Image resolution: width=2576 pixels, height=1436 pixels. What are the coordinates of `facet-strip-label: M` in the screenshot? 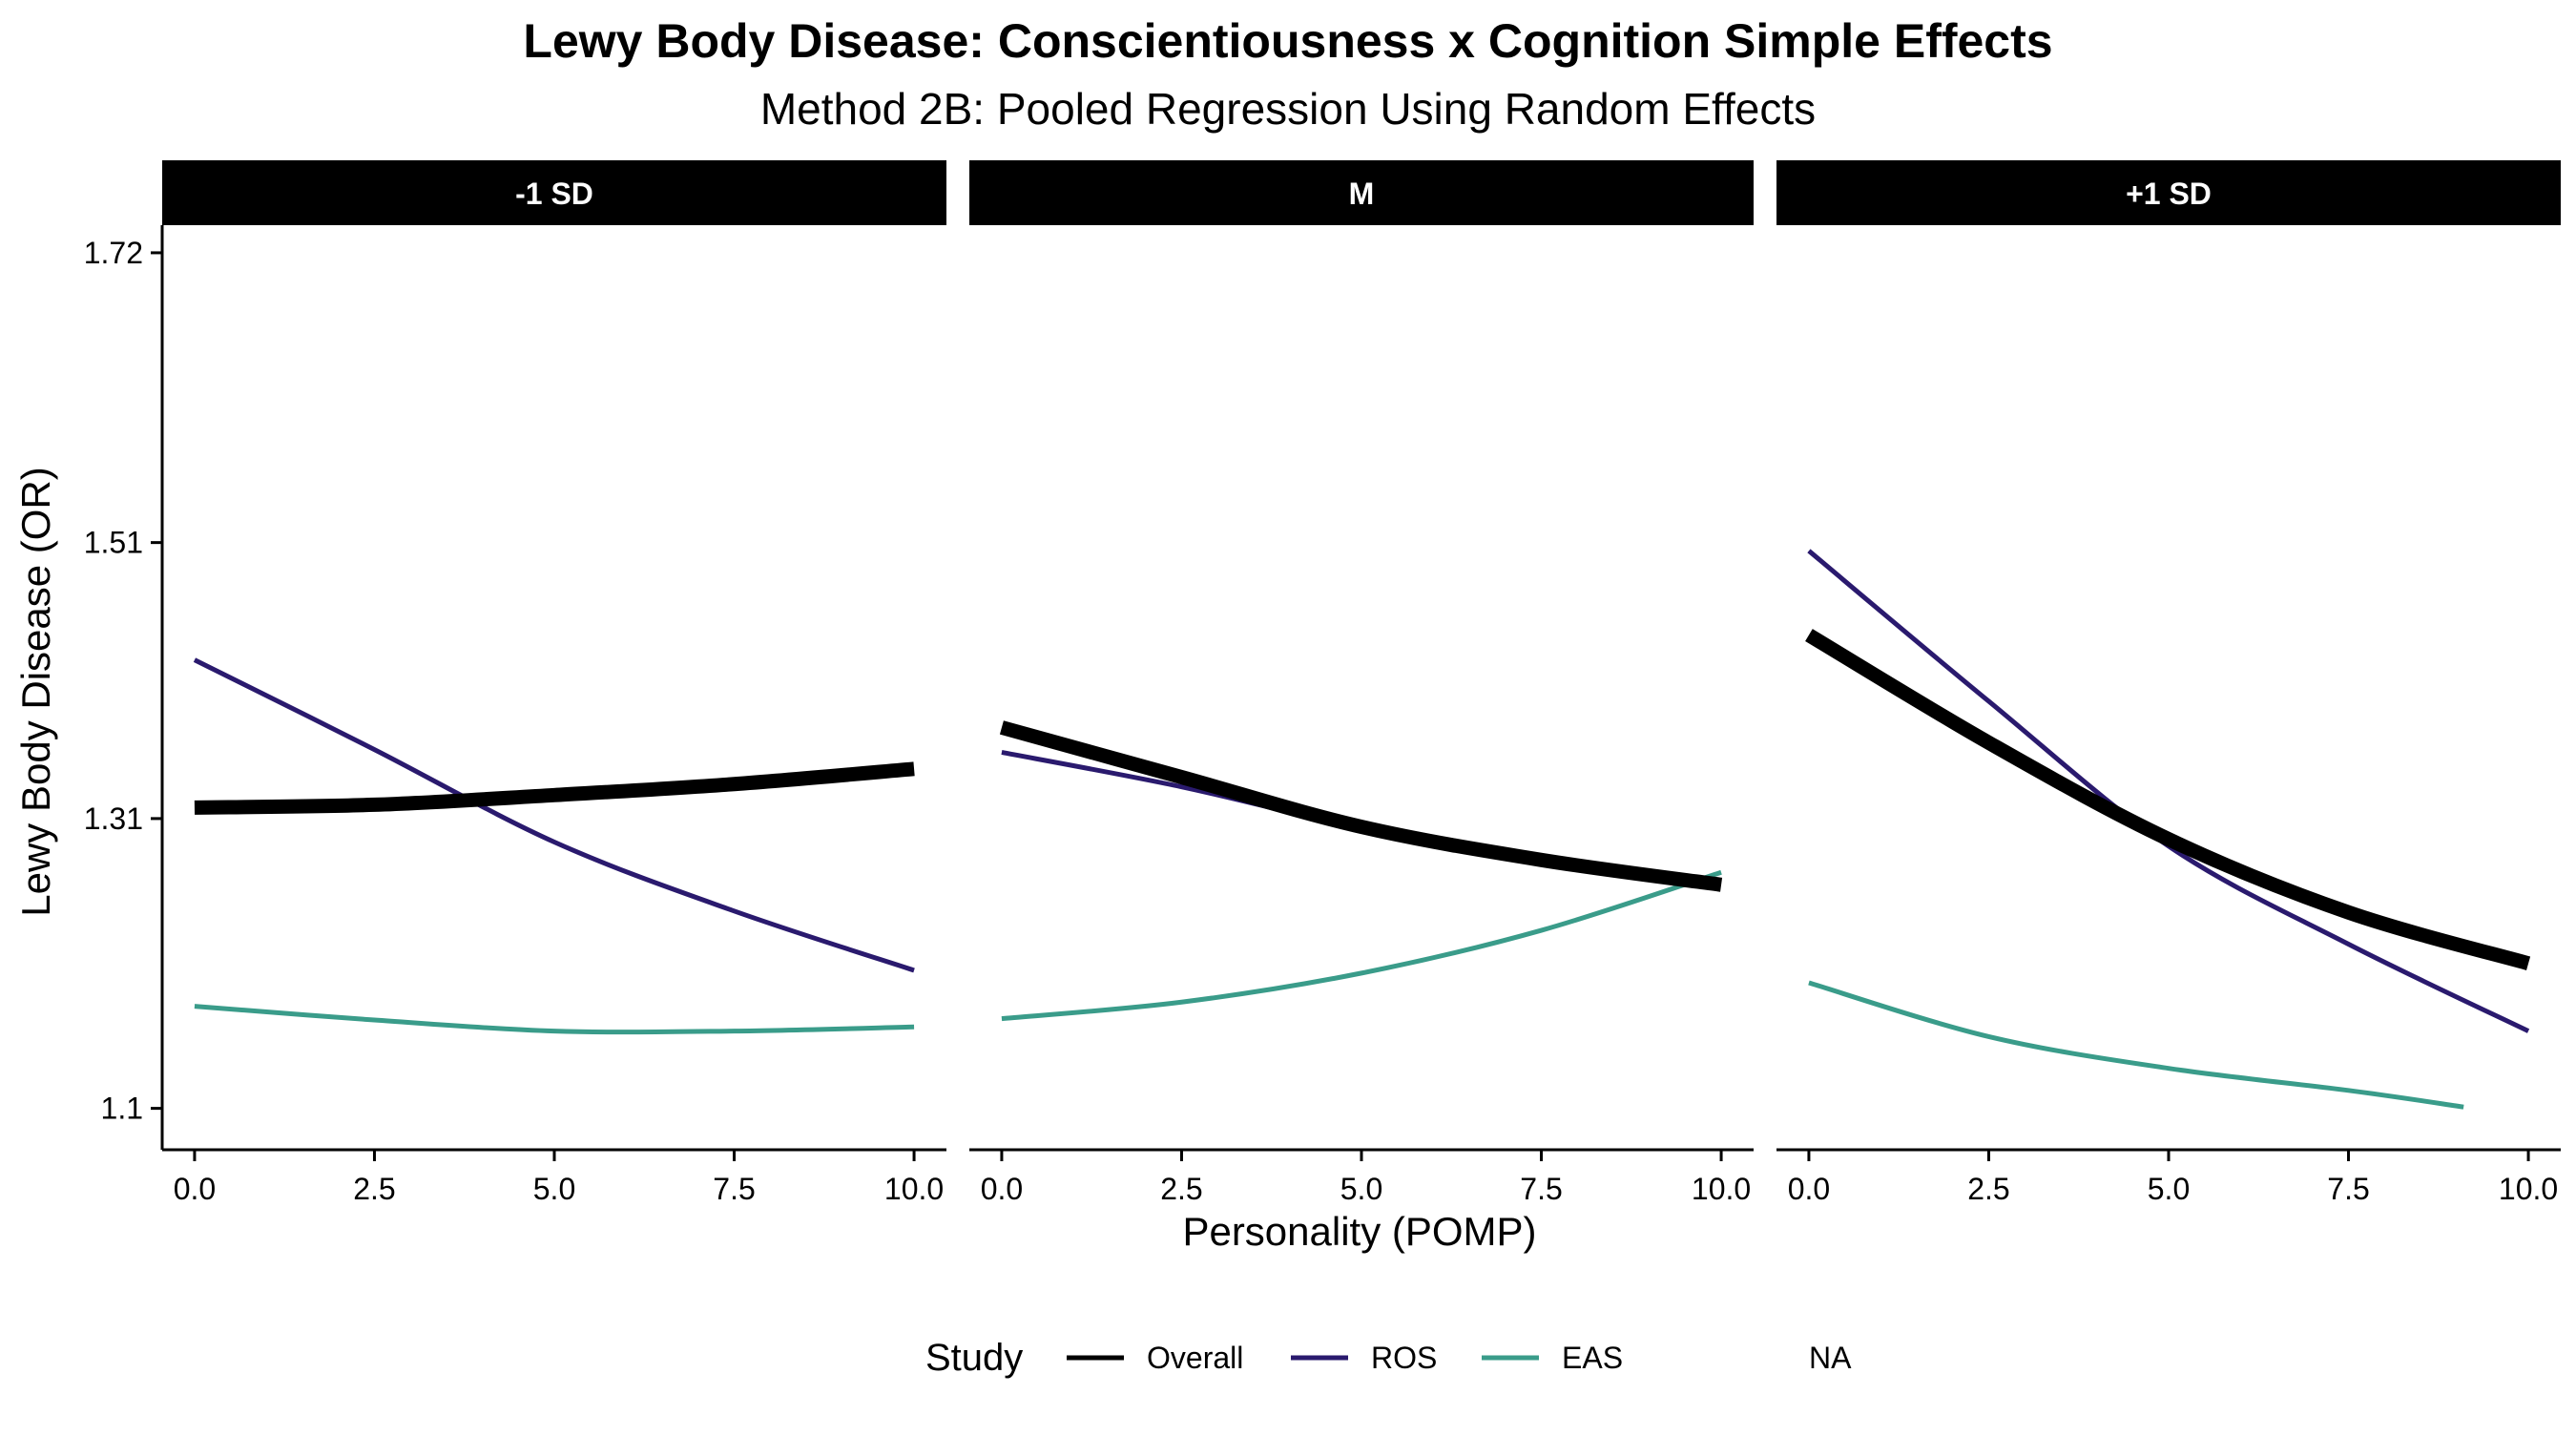 It's located at (1362, 194).